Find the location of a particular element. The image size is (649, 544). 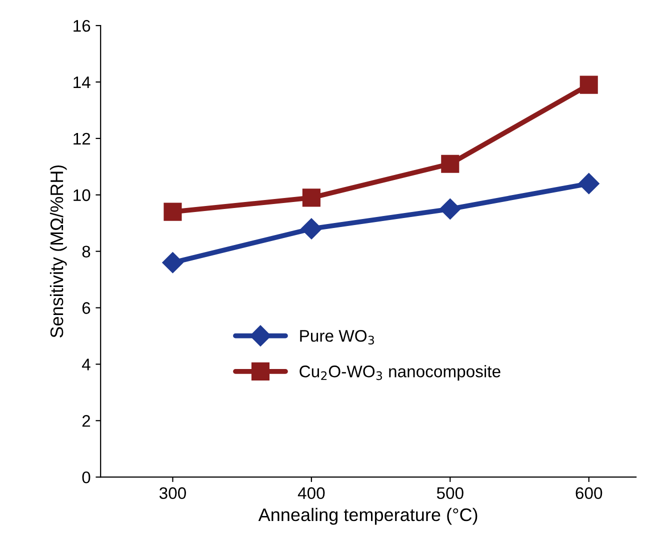

y-tick-label: 12 is located at coordinates (82, 138).